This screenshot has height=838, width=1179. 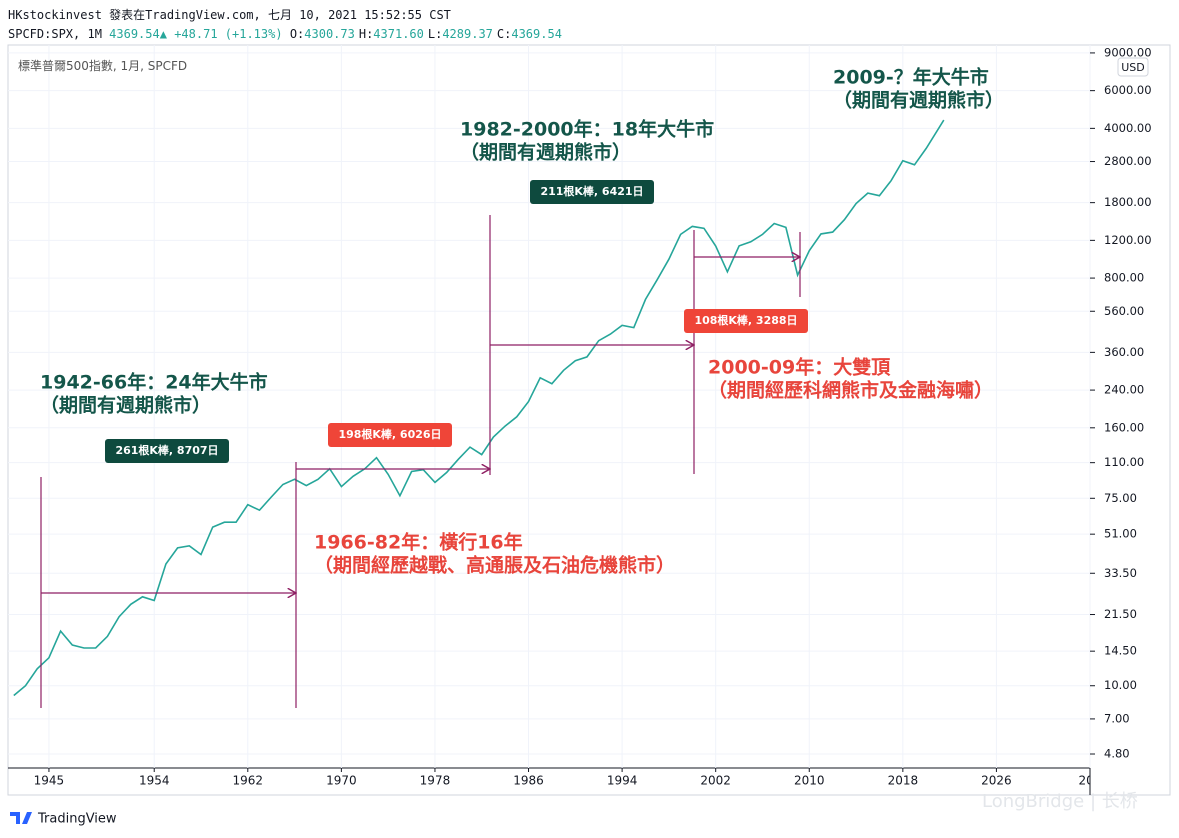 I want to click on x-tick-label: 1994, so click(x=622, y=781).